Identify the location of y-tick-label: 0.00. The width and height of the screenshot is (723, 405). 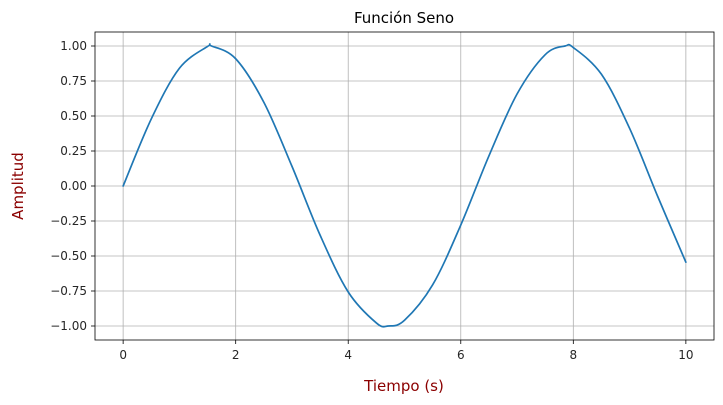
(73, 186).